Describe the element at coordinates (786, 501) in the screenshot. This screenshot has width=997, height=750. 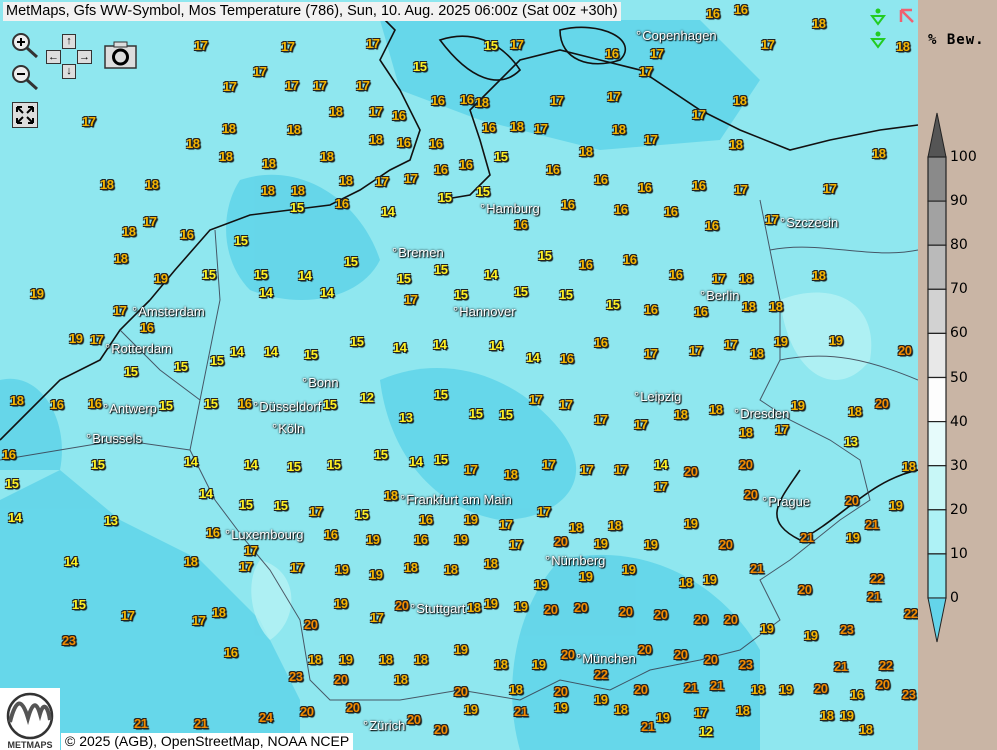
I see `city-label: Prague` at that location.